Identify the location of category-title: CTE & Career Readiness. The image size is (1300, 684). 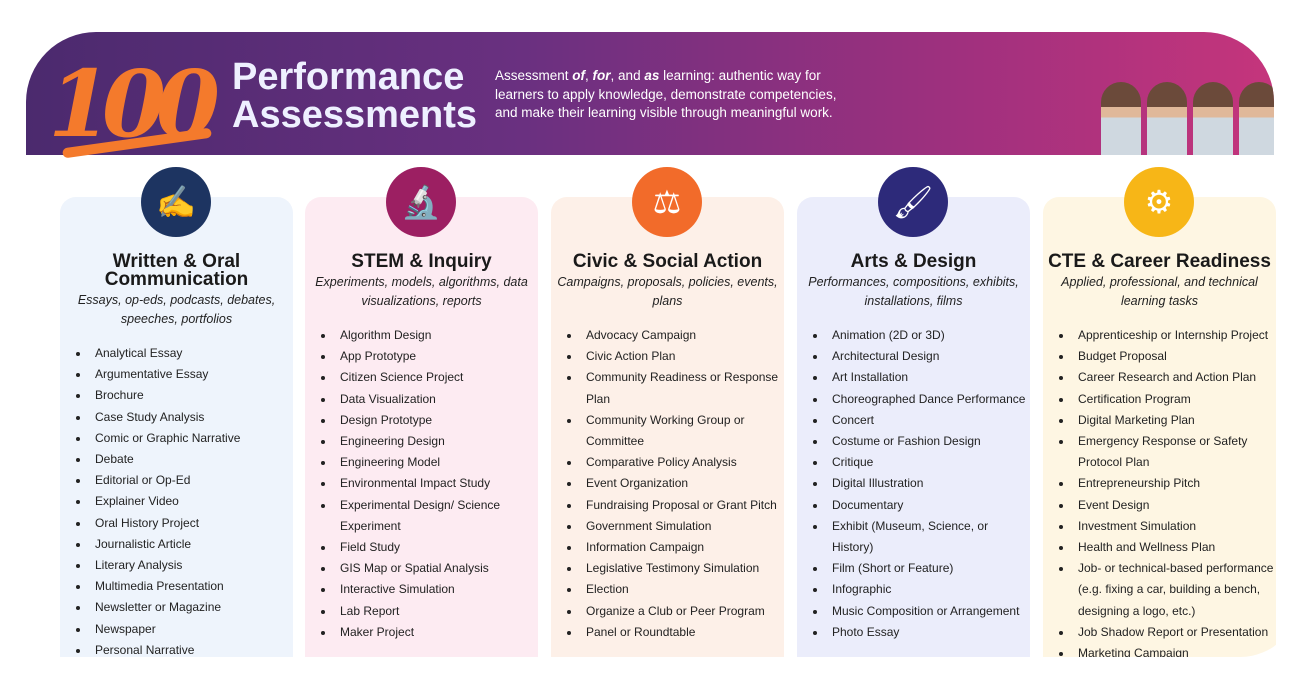
(1159, 261).